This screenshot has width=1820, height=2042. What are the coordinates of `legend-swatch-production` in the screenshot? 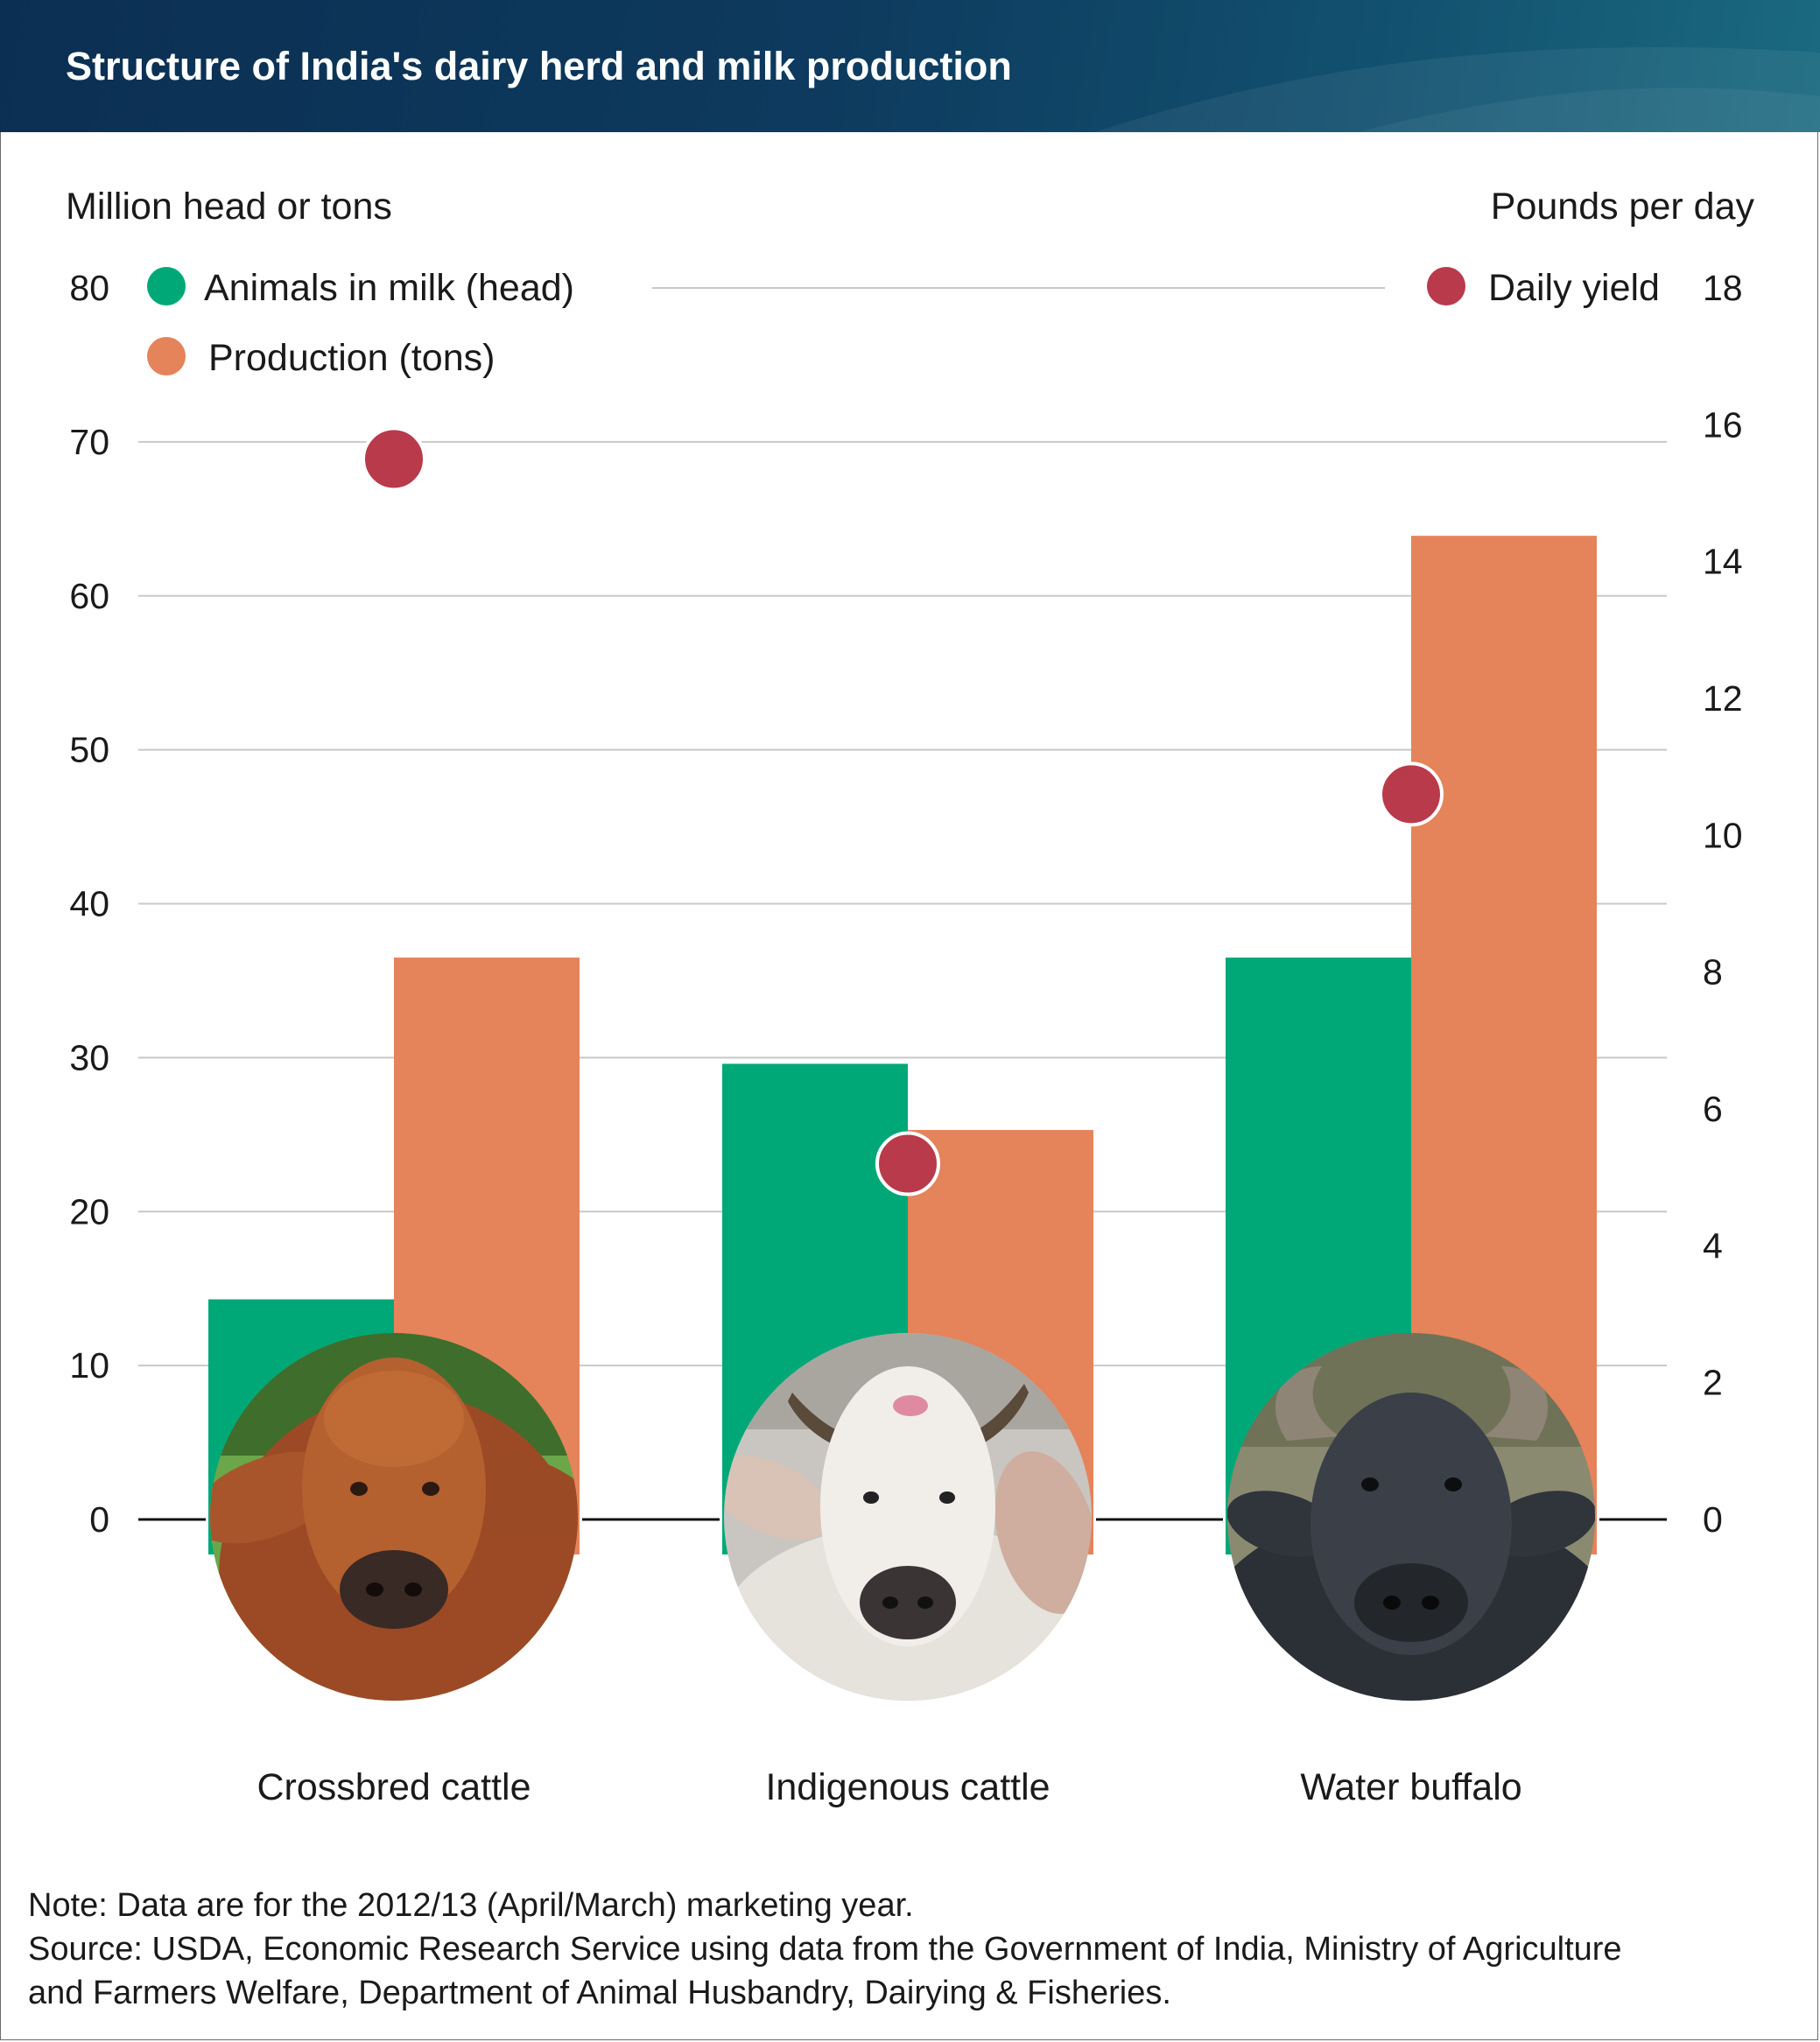 It's located at (166, 356).